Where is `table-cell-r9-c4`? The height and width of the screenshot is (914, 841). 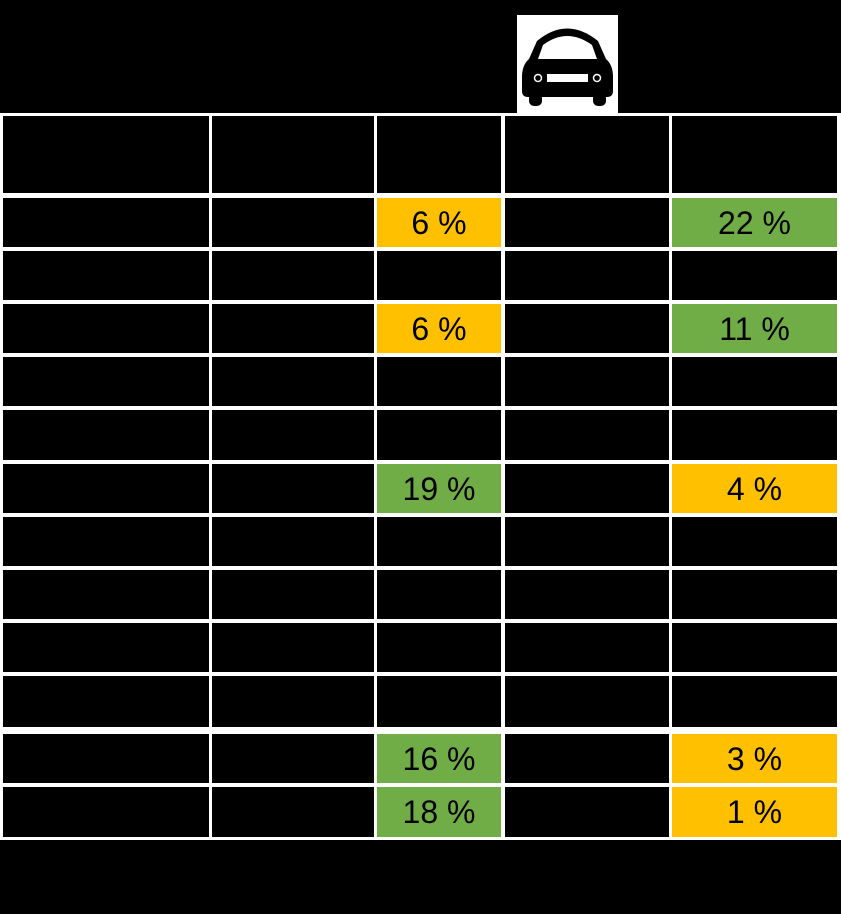
table-cell-r9-c4 is located at coordinates (587, 594).